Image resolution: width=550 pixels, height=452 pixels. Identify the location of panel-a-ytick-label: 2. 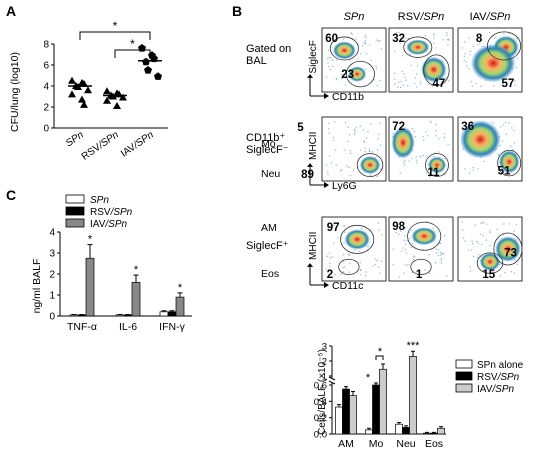
(46, 108).